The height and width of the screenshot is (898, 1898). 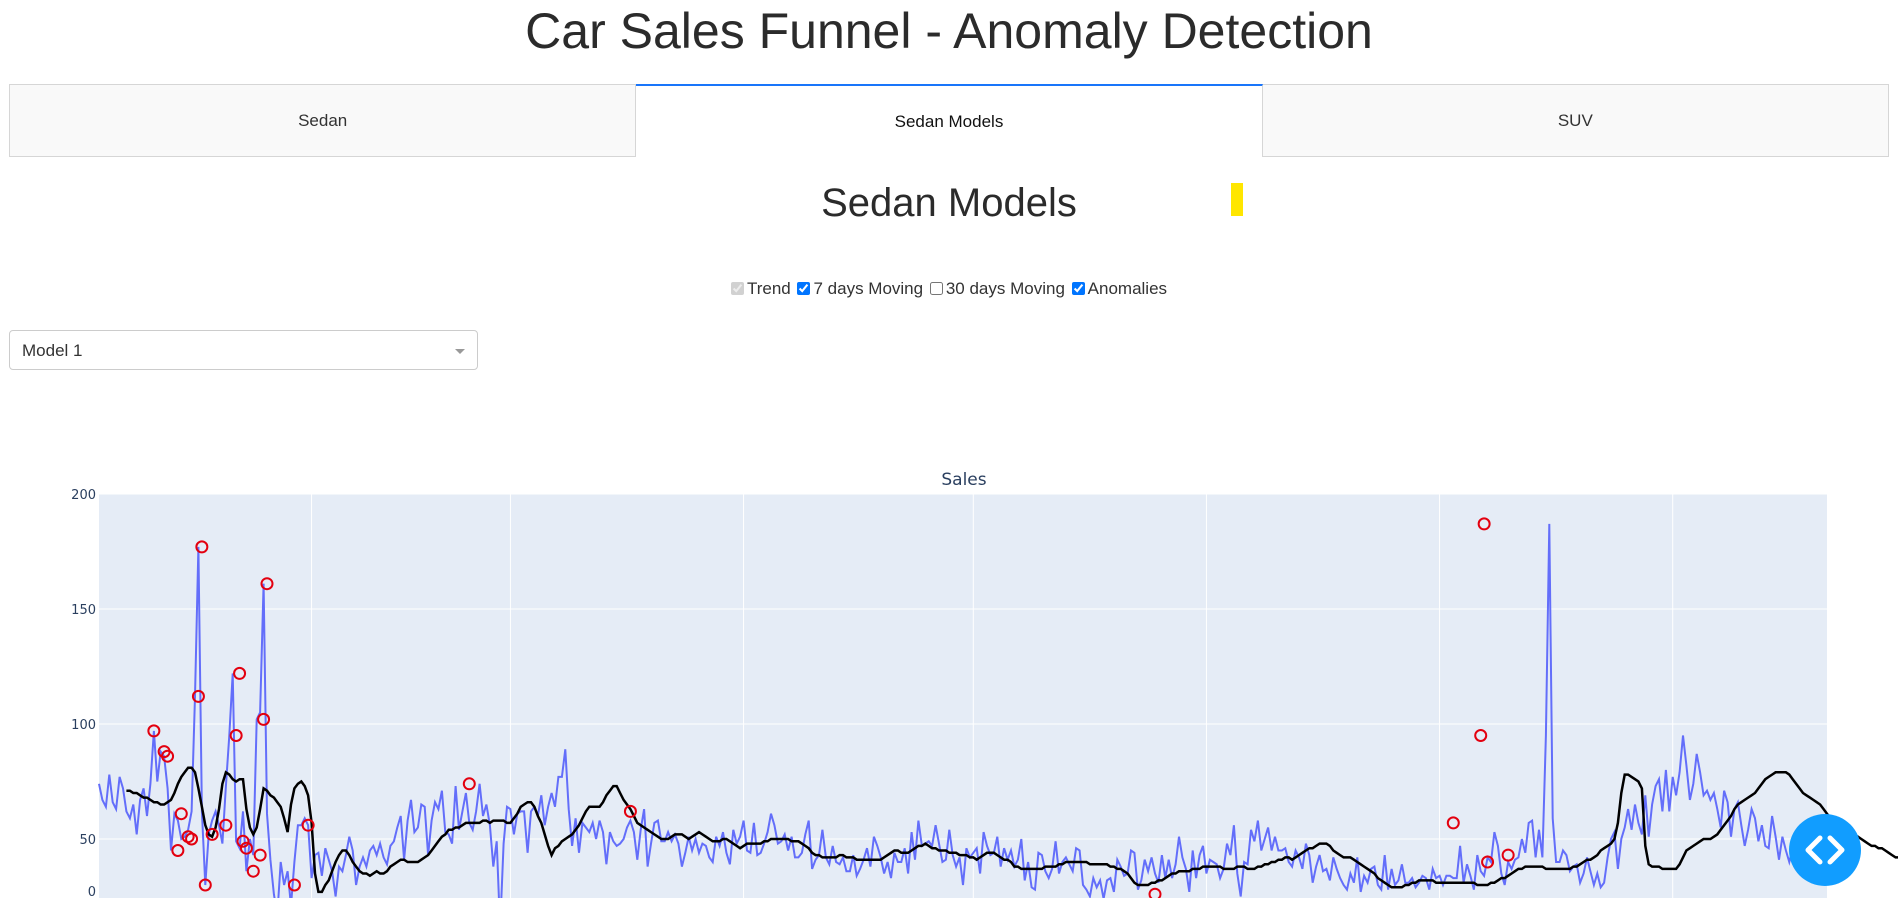 What do you see at coordinates (52, 350) in the screenshot?
I see `model-dropdown-value: Model 1` at bounding box center [52, 350].